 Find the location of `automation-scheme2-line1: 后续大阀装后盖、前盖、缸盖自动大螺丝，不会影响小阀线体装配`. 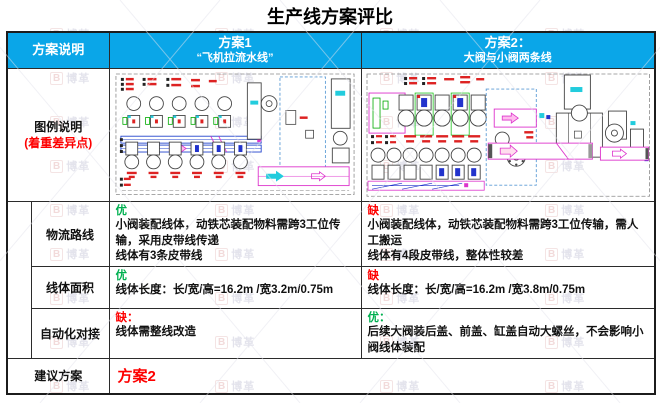

automation-scheme2-line1: 后续大阀装后盖、前盖、缸盖自动大螺丝，不会影响小阀线体装配 is located at coordinates (505, 340).